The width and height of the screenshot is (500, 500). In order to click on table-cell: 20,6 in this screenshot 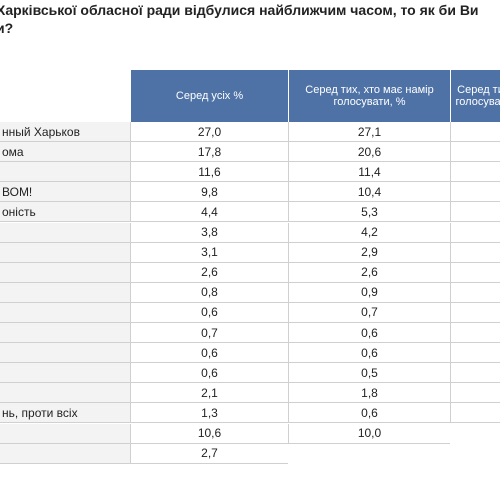, I will do `click(369, 152)`.